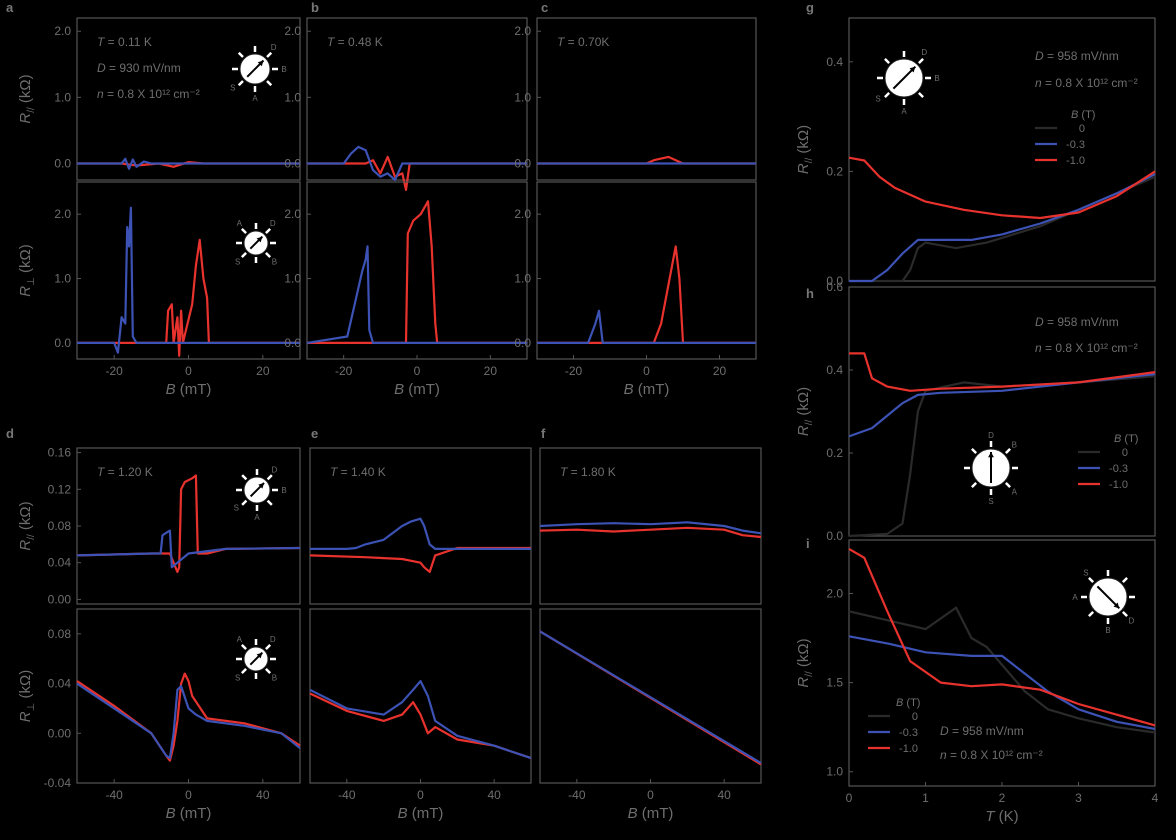 Image resolution: width=1176 pixels, height=840 pixels. I want to click on x-tick-label: -20, so click(344, 371).